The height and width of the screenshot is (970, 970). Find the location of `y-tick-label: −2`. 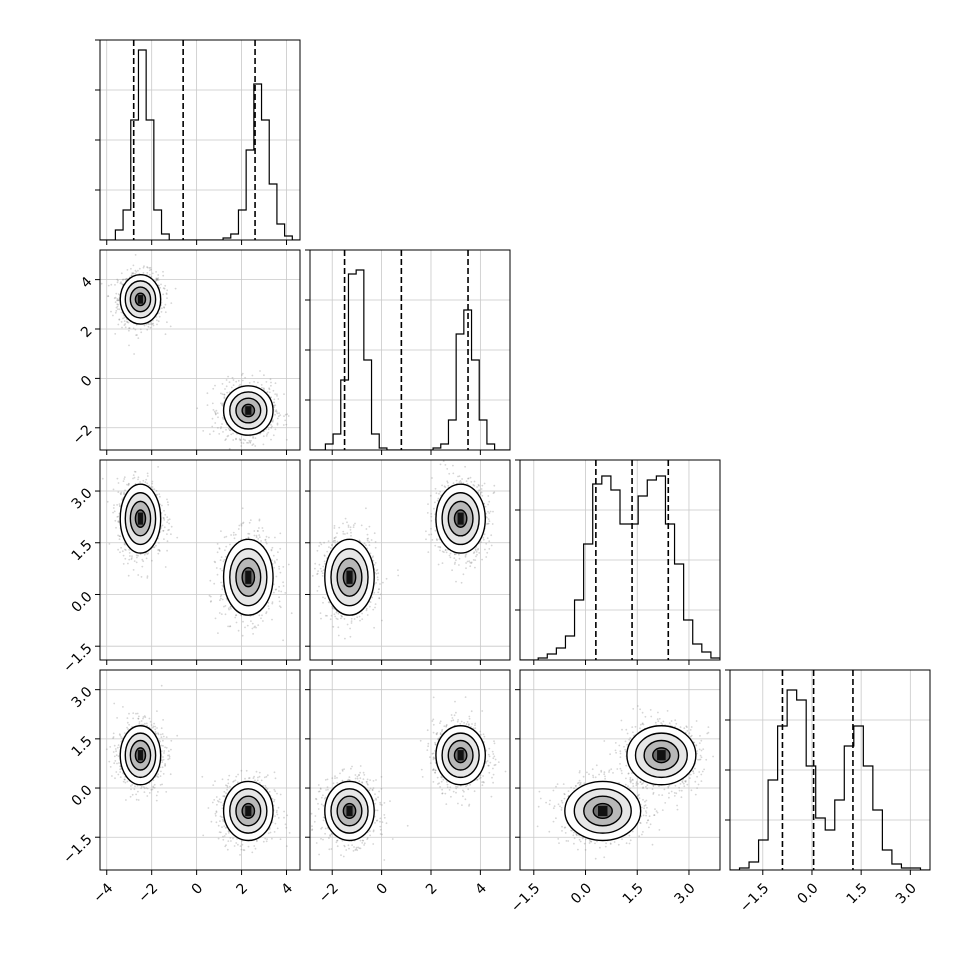

y-tick-label: −2 is located at coordinates (83, 435).